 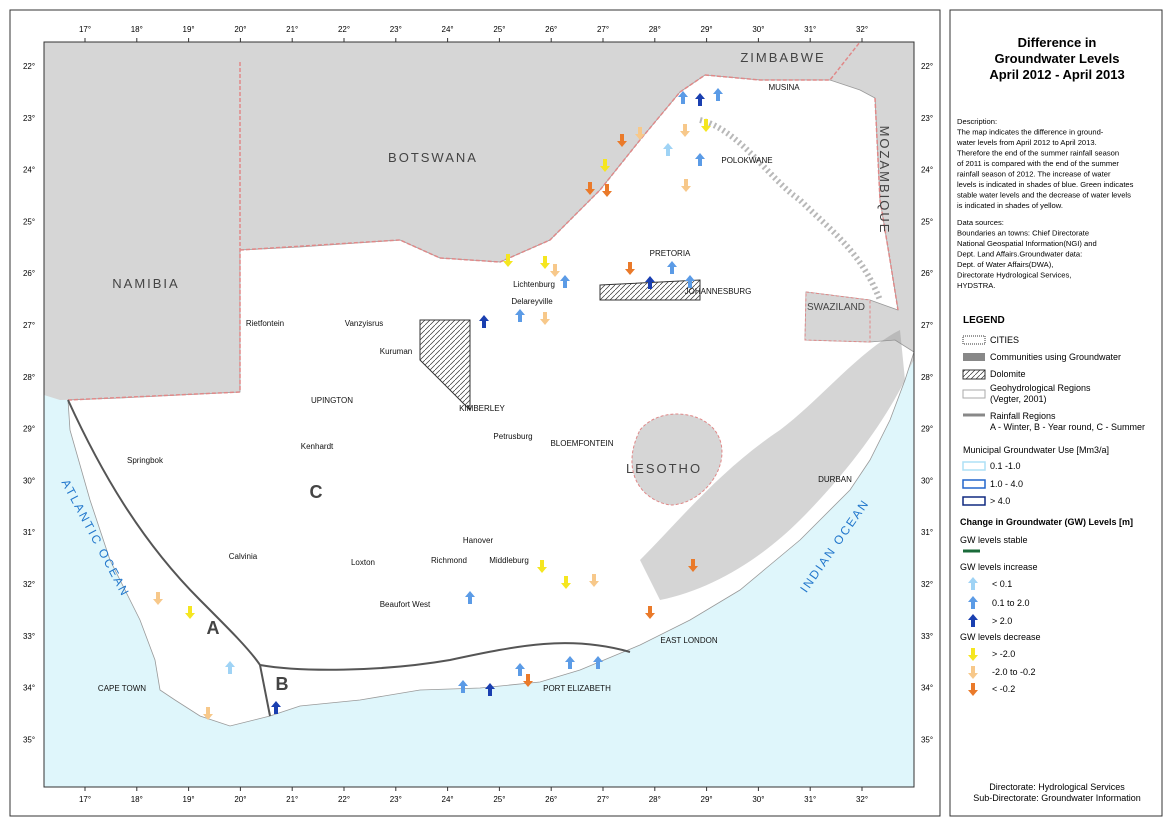 I want to click on legend-title: LEGEND, so click(x=984, y=320).